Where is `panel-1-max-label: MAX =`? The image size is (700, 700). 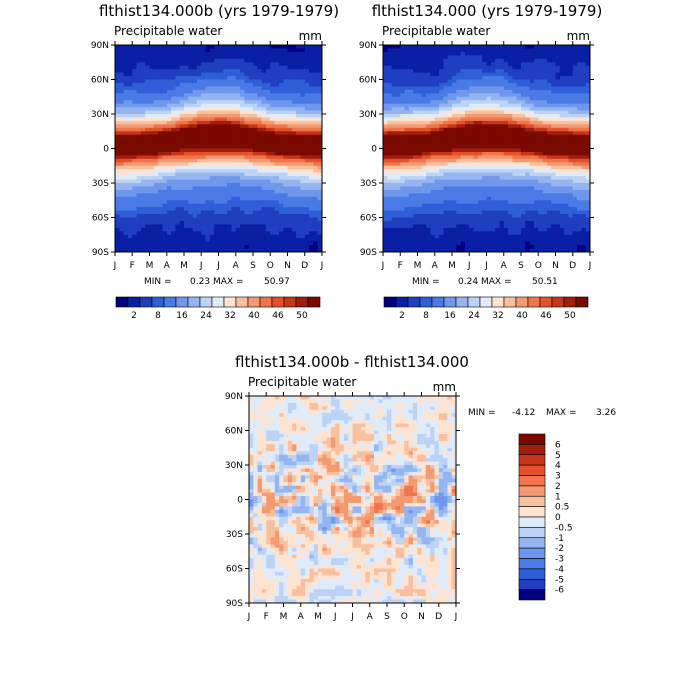 panel-1-max-label: MAX = is located at coordinates (228, 282).